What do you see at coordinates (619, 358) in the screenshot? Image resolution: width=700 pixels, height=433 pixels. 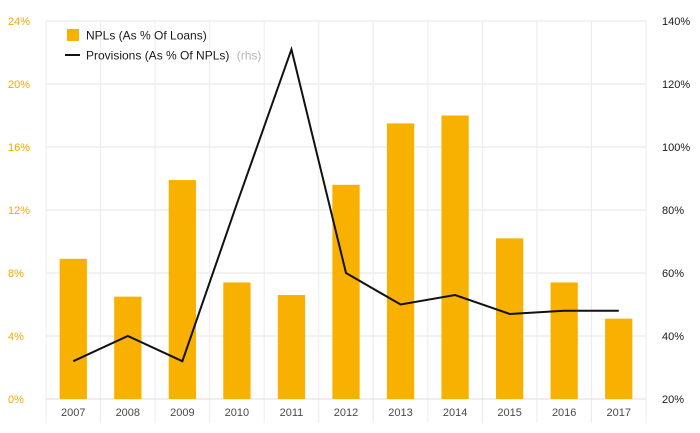 I see `bar-2017` at bounding box center [619, 358].